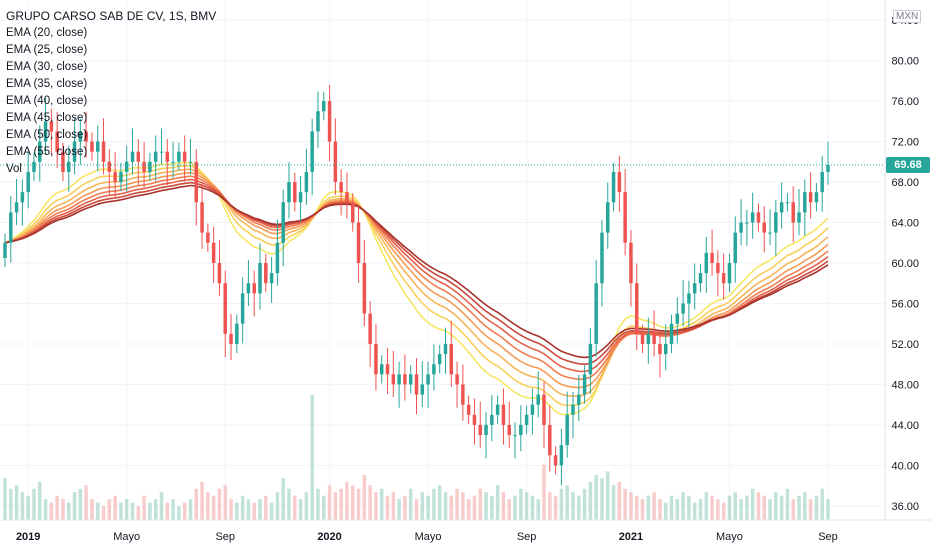 The height and width of the screenshot is (550, 932). Describe the element at coordinates (905, 345) in the screenshot. I see `price-tick-label: 52.00` at that location.